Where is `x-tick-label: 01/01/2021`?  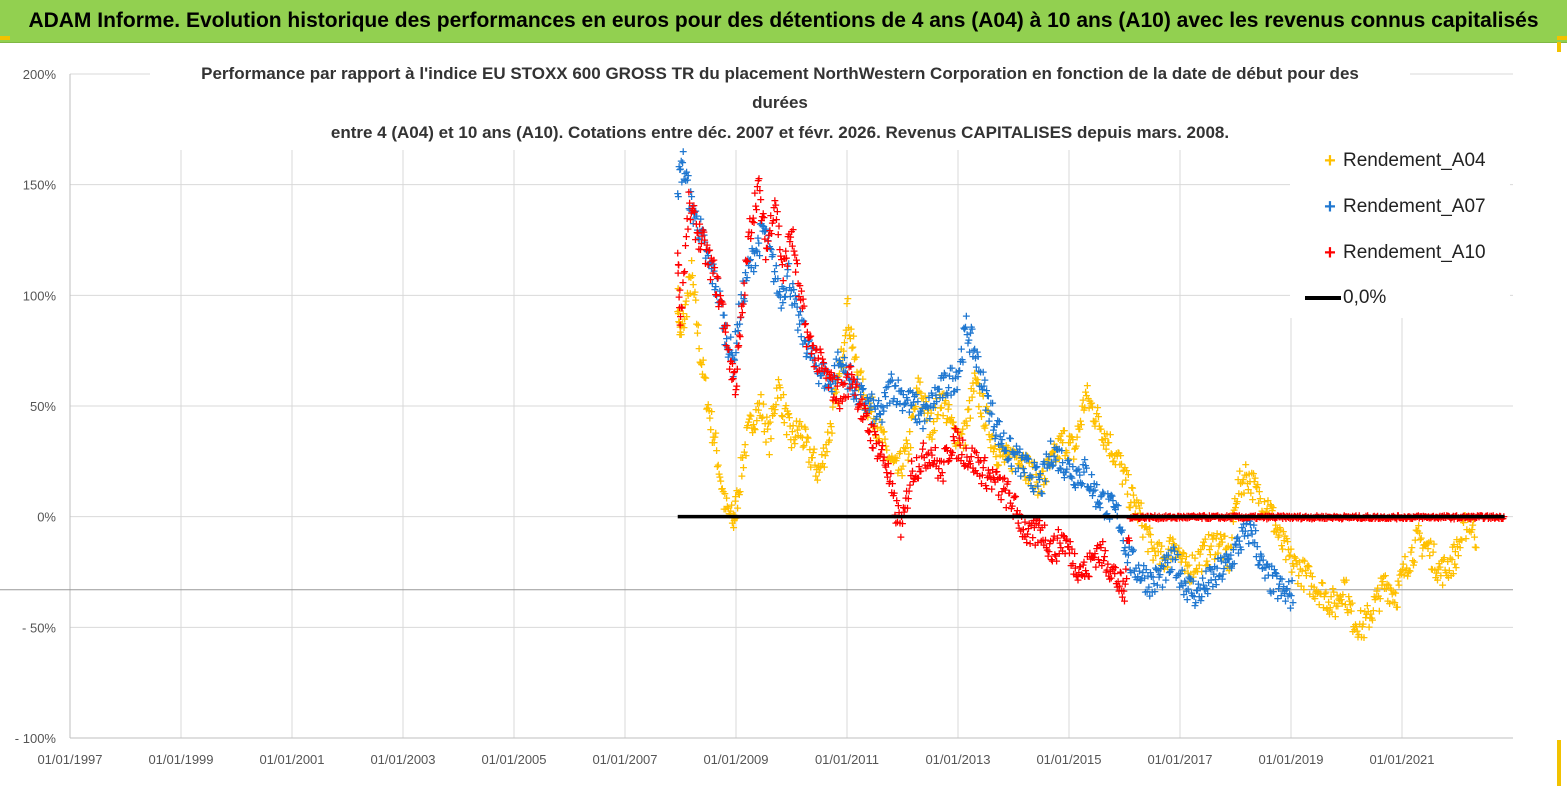 x-tick-label: 01/01/2021 is located at coordinates (1401, 759).